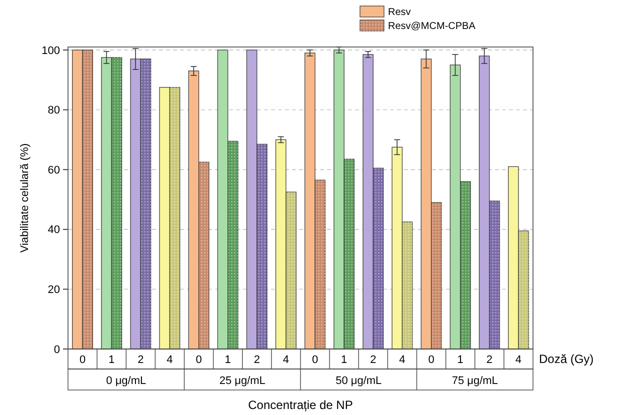  What do you see at coordinates (432, 26) in the screenshot?
I see `legend-label: Resv@MCM-CPBA` at bounding box center [432, 26].